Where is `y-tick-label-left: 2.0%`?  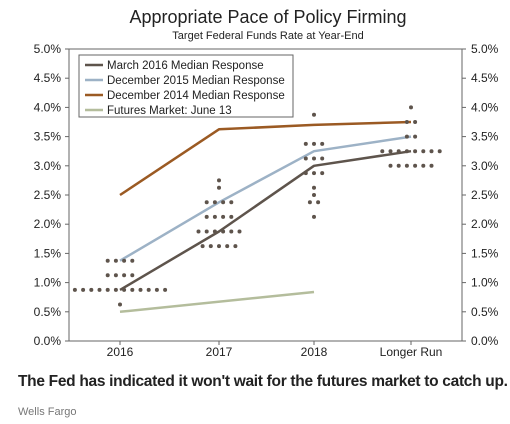
y-tick-label-left: 2.0% is located at coordinates (48, 224).